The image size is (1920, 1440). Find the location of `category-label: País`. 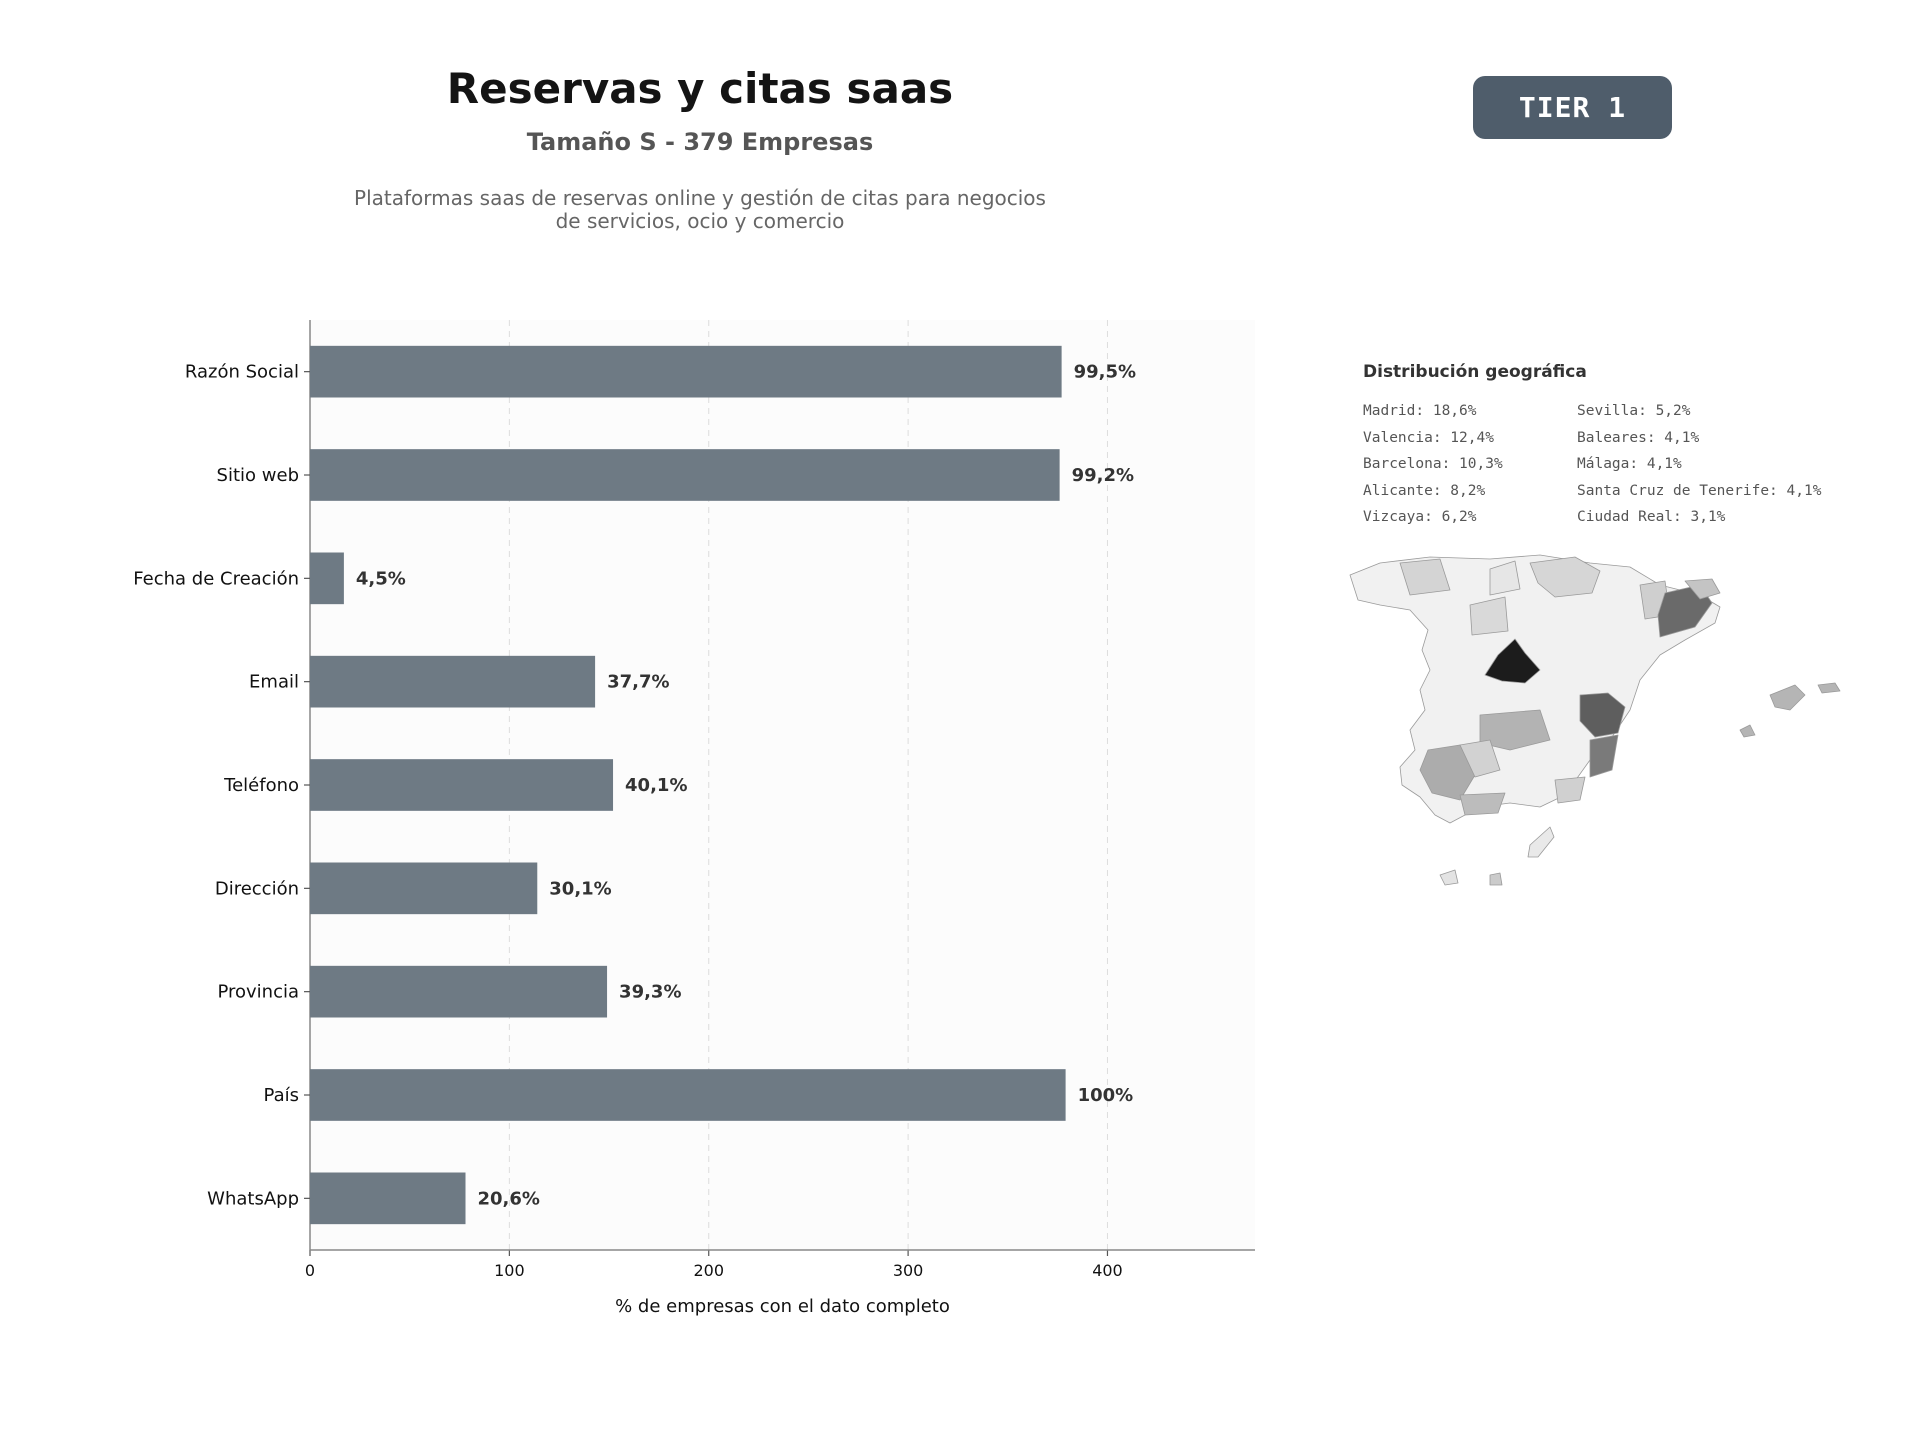

category-label: País is located at coordinates (281, 1095).